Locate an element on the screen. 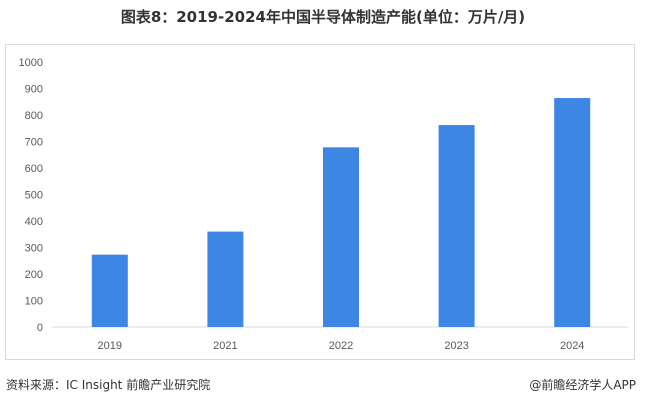 The image size is (646, 405). y-tick-label: 1000 is located at coordinates (31, 63).